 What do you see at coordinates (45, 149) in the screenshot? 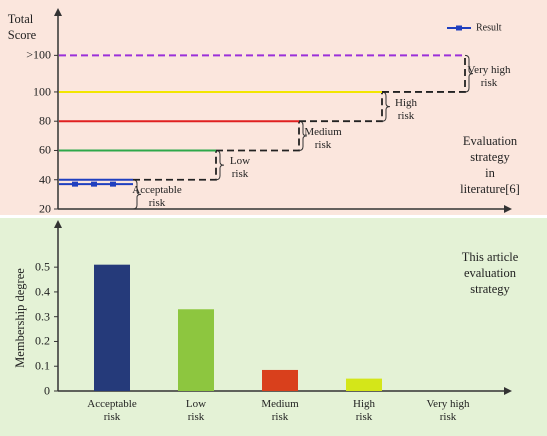
I see `y-tick-label: 60` at bounding box center [45, 149].